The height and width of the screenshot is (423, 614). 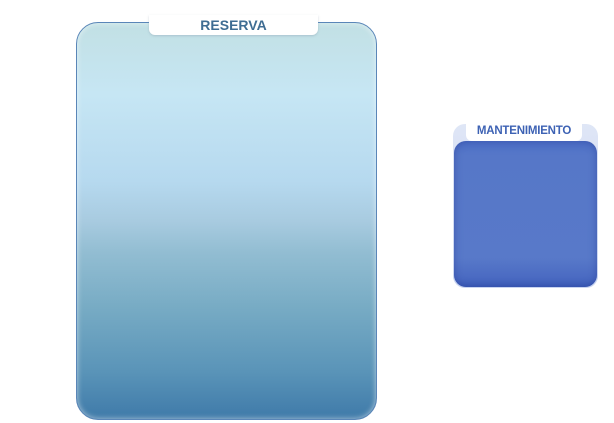 I want to click on reserva-label: RESERVA, so click(x=233, y=25).